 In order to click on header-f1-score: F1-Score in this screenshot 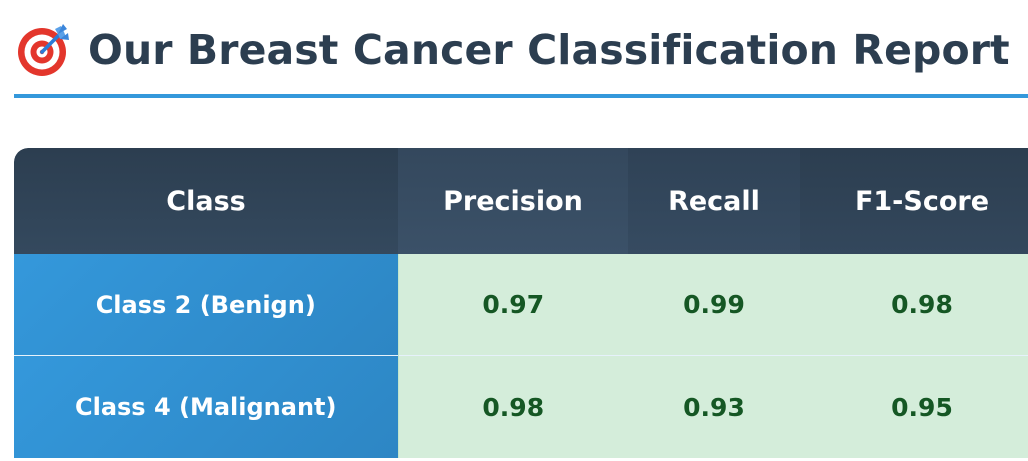, I will do `click(914, 201)`.